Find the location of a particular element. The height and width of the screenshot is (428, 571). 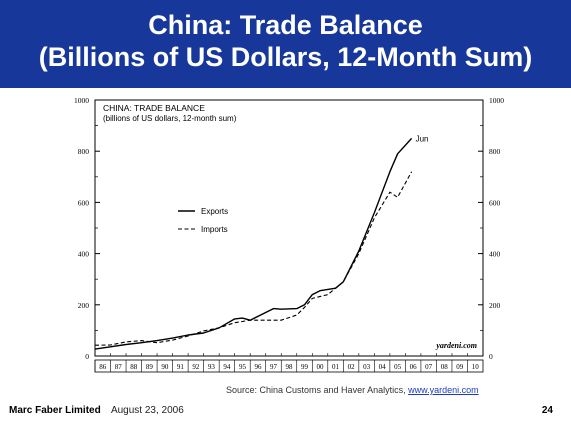

x-tick-label: 09 is located at coordinates (460, 367).